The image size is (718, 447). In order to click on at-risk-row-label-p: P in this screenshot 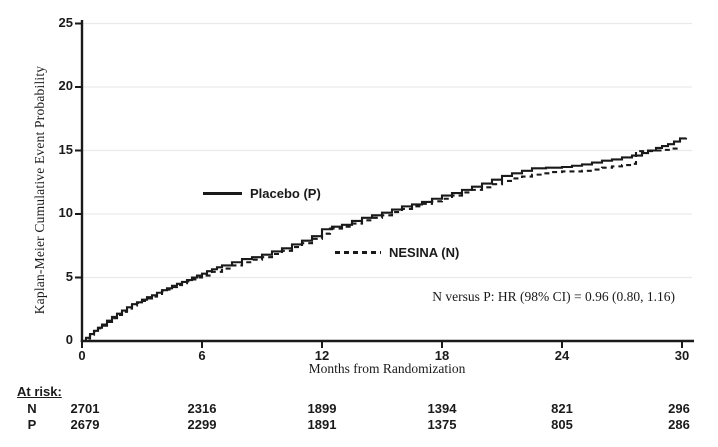, I will do `click(32, 424)`.